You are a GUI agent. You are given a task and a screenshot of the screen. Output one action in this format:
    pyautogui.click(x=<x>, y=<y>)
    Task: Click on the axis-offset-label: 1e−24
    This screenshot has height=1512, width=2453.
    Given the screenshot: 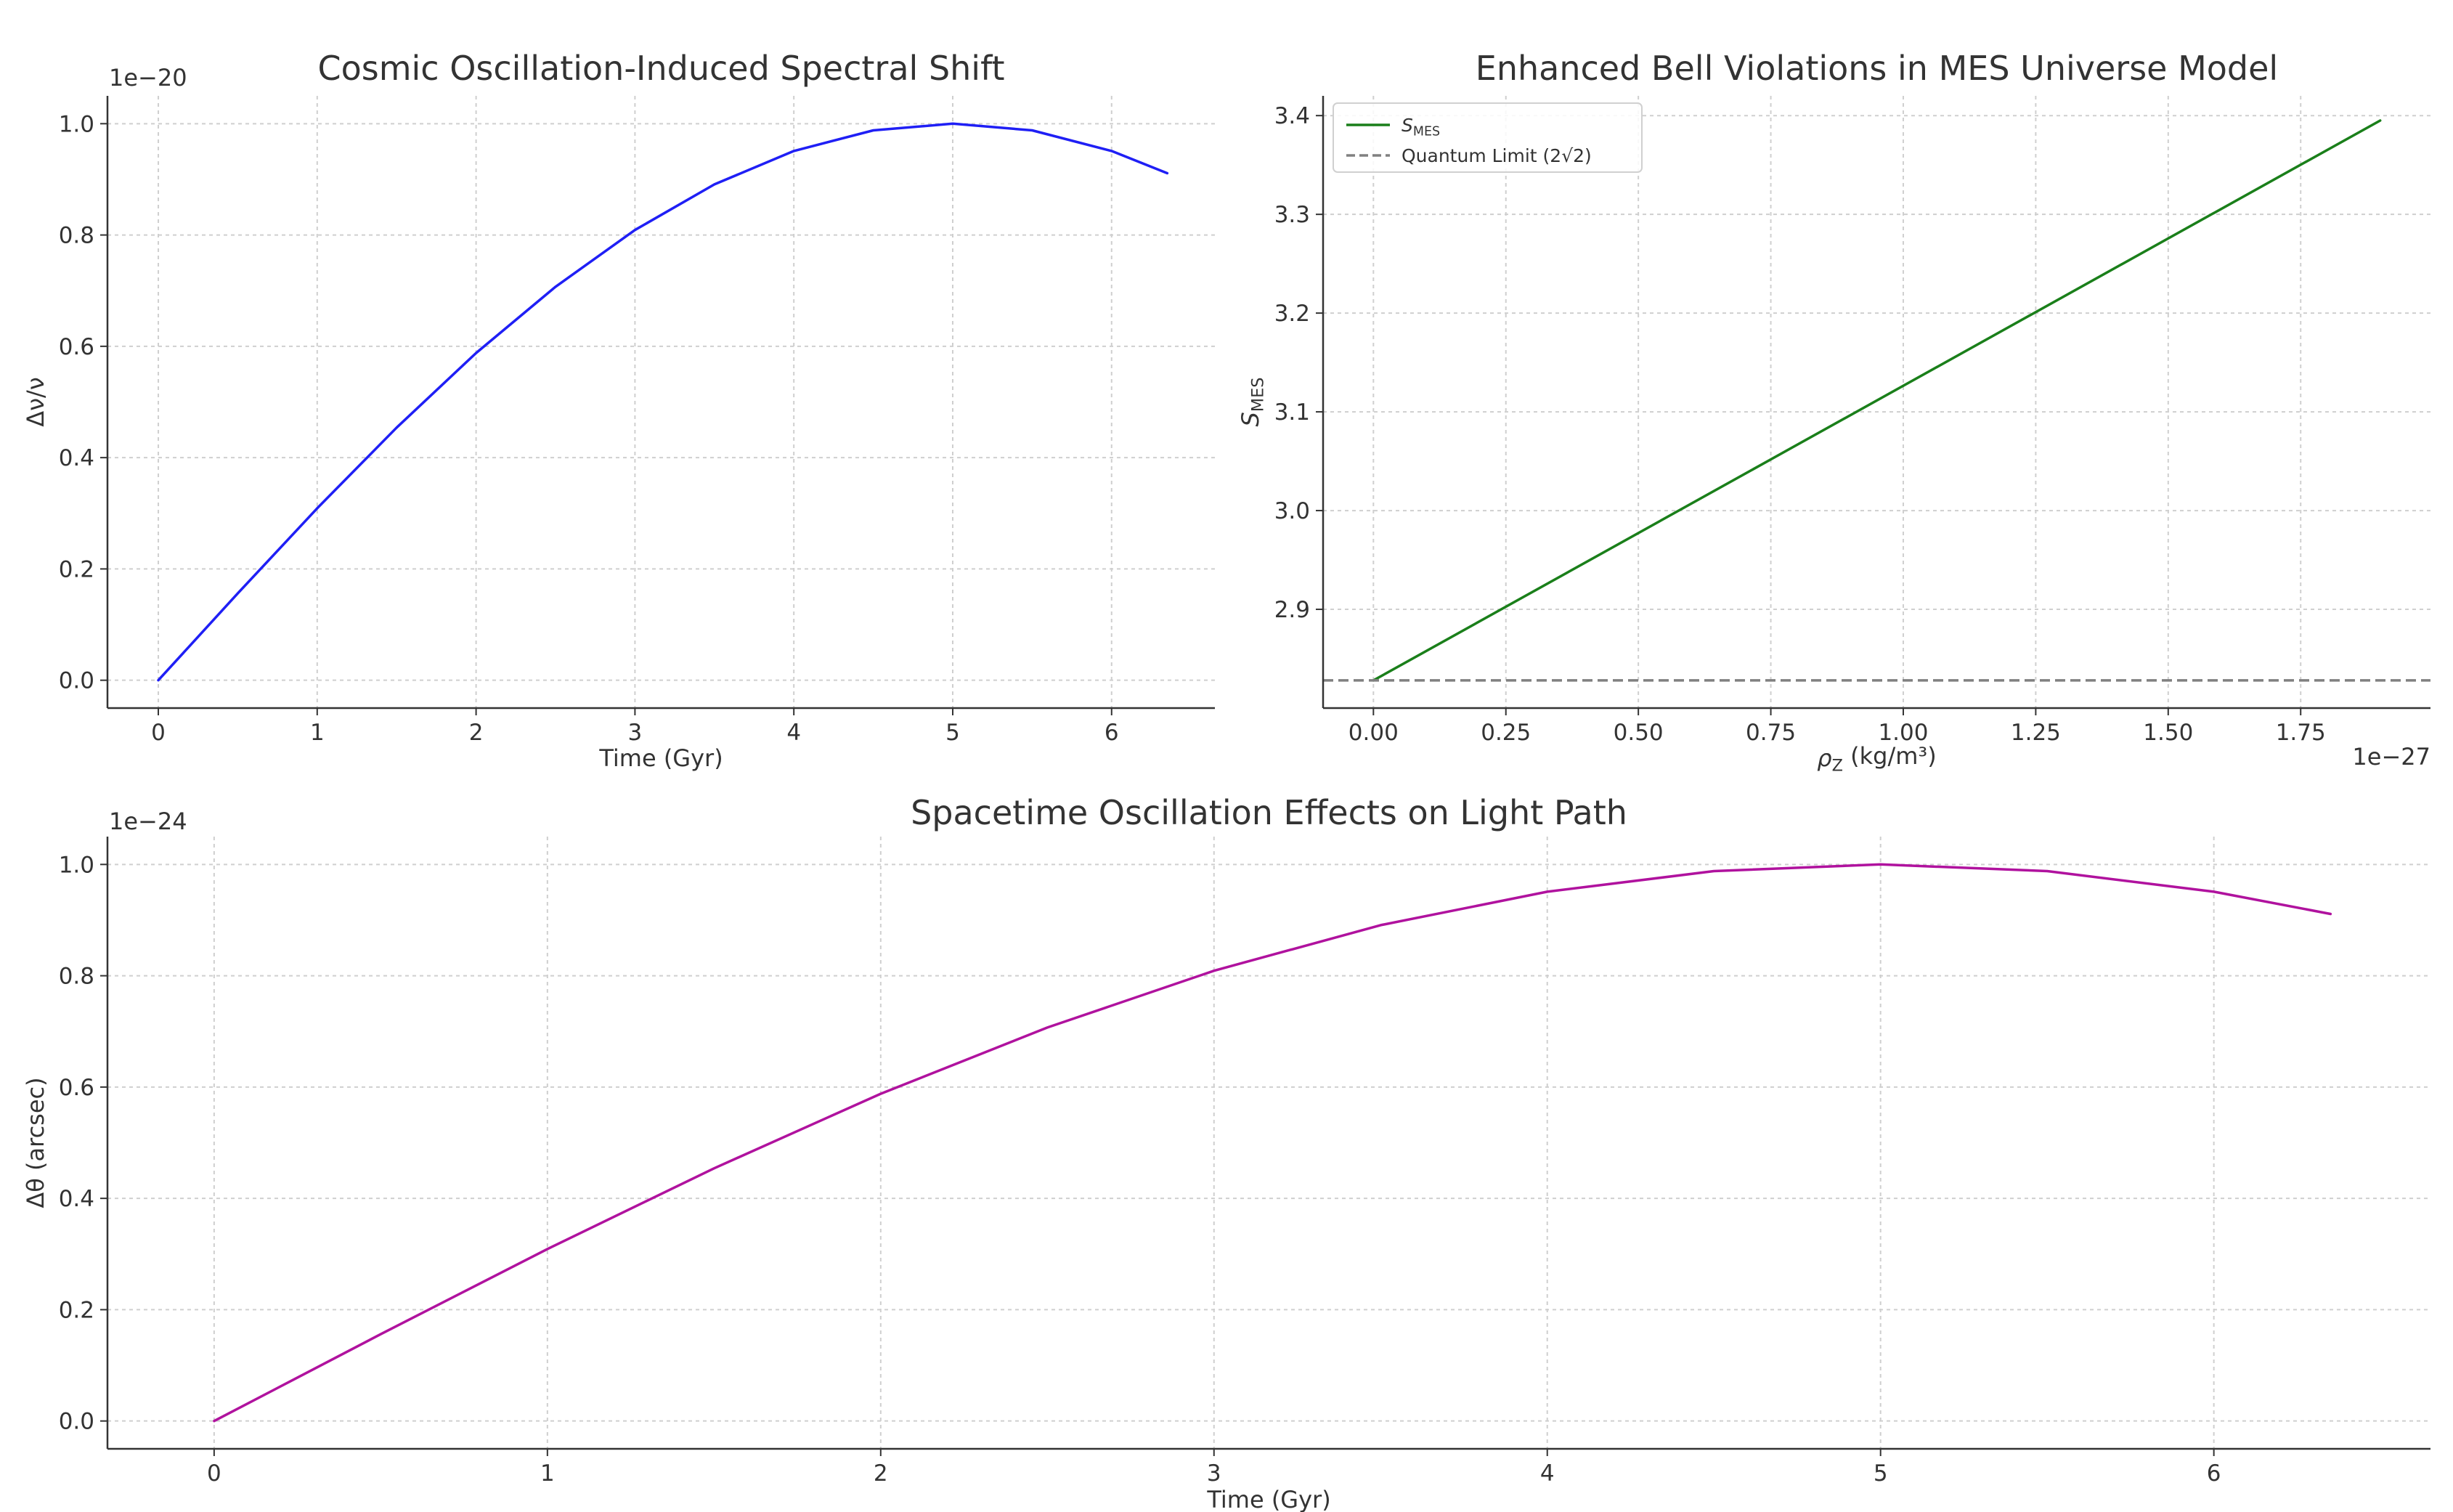 What is the action you would take?
    pyautogui.click(x=148, y=821)
    